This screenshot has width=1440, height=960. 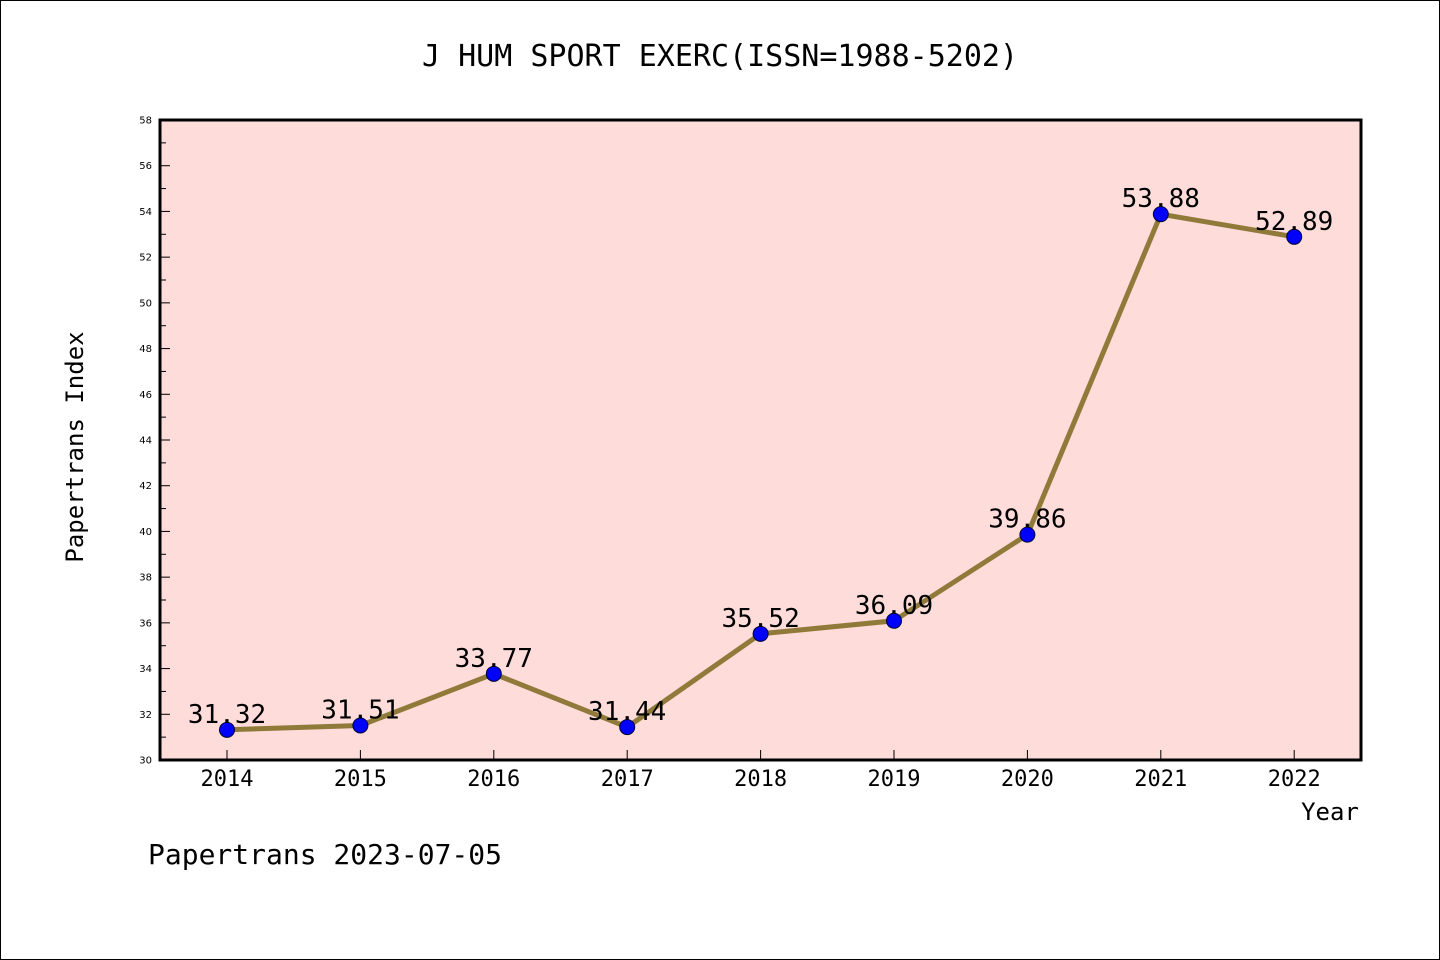 What do you see at coordinates (1027, 520) in the screenshot?
I see `data-label: 39.86` at bounding box center [1027, 520].